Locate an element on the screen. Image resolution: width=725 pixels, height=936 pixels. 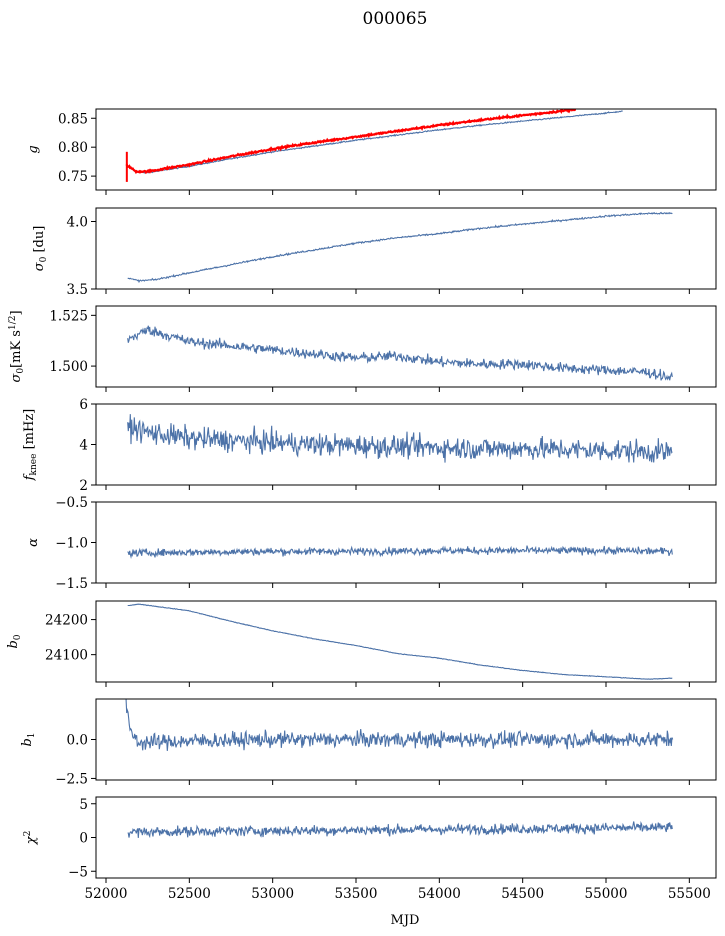
x-axis-label: MJD is located at coordinates (405, 920).